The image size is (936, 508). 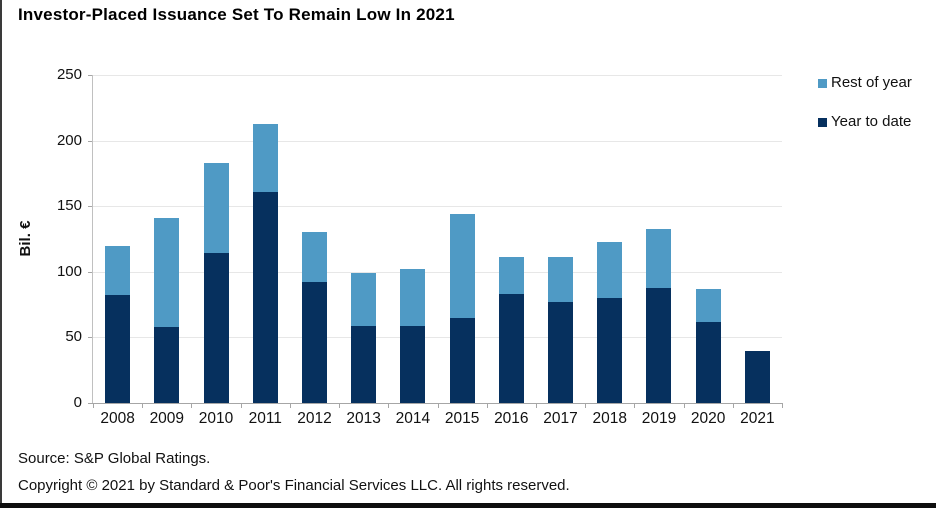 I want to click on source-note: Source: S&P Global Ratings., so click(x=114, y=458).